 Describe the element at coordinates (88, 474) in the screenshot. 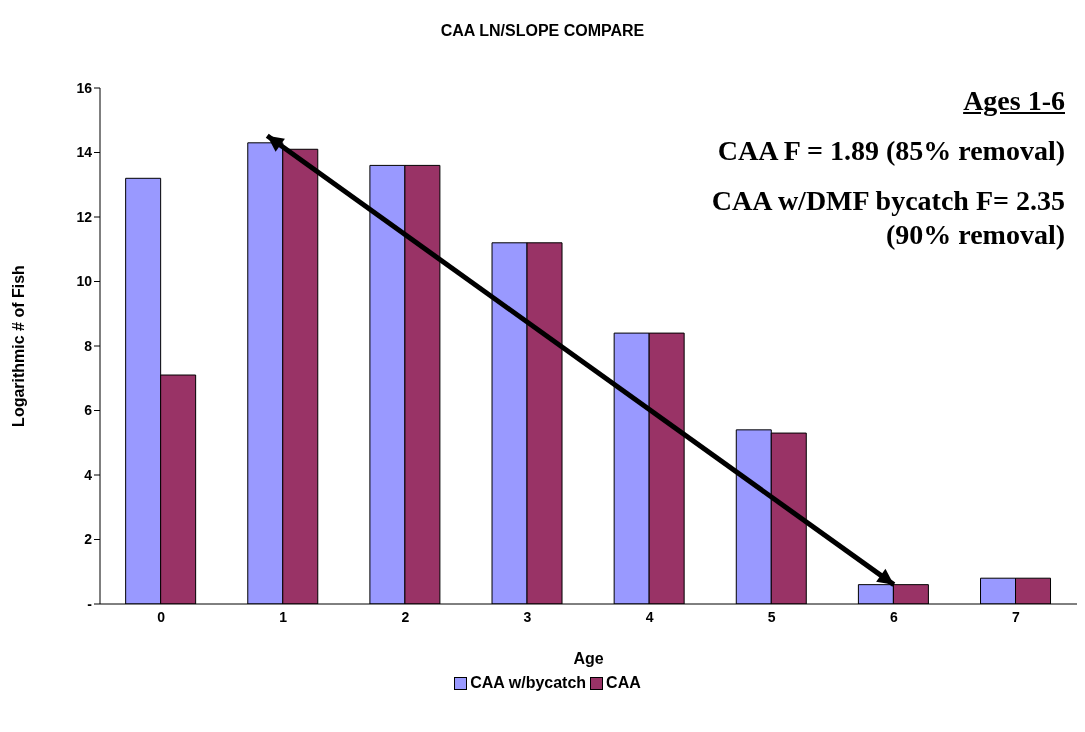

I see `y-tick-label: 4` at that location.